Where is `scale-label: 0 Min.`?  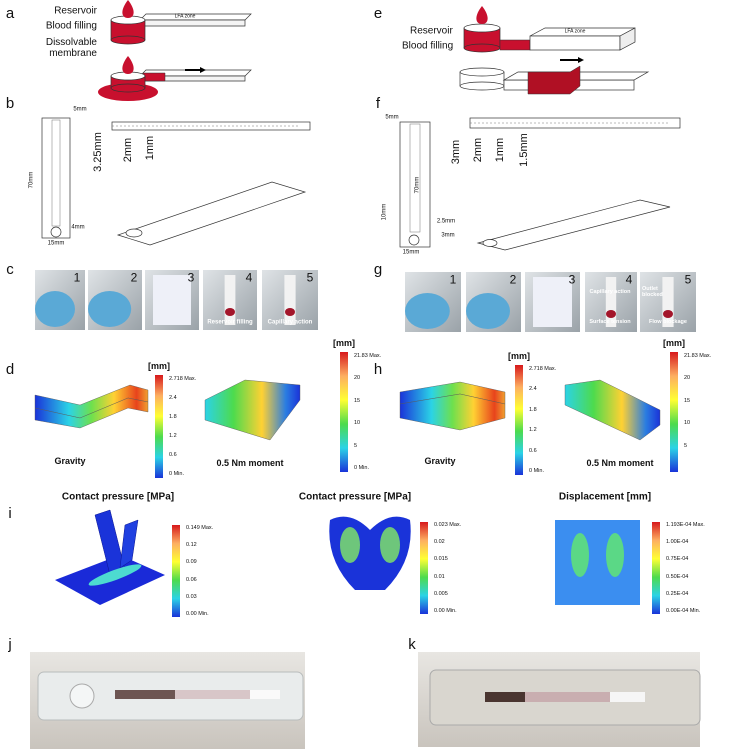
scale-label: 0 Min. is located at coordinates (176, 473).